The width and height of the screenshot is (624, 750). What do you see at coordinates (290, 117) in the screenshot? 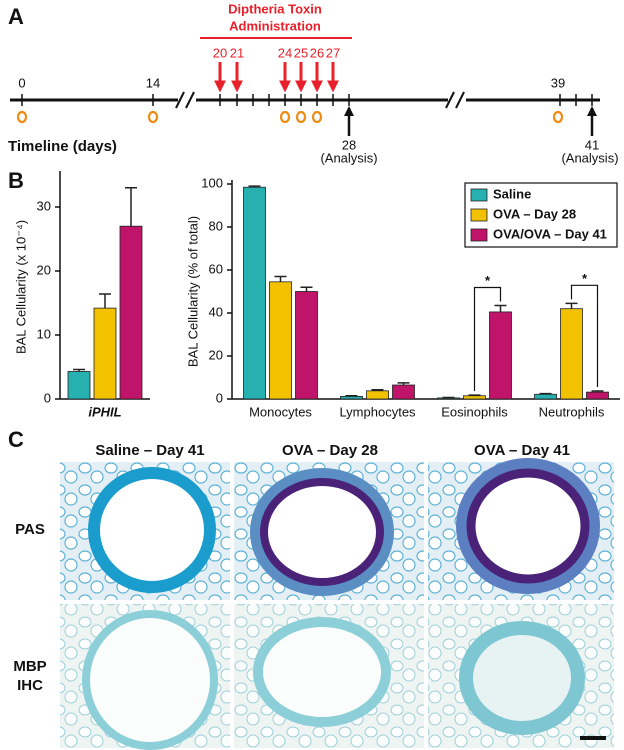
I see `ova-markers` at bounding box center [290, 117].